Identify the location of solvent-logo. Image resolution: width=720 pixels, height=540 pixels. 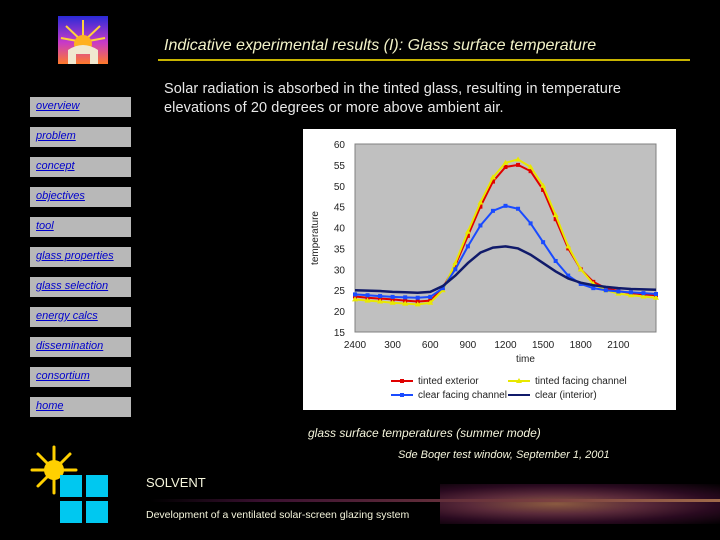
(83, 40).